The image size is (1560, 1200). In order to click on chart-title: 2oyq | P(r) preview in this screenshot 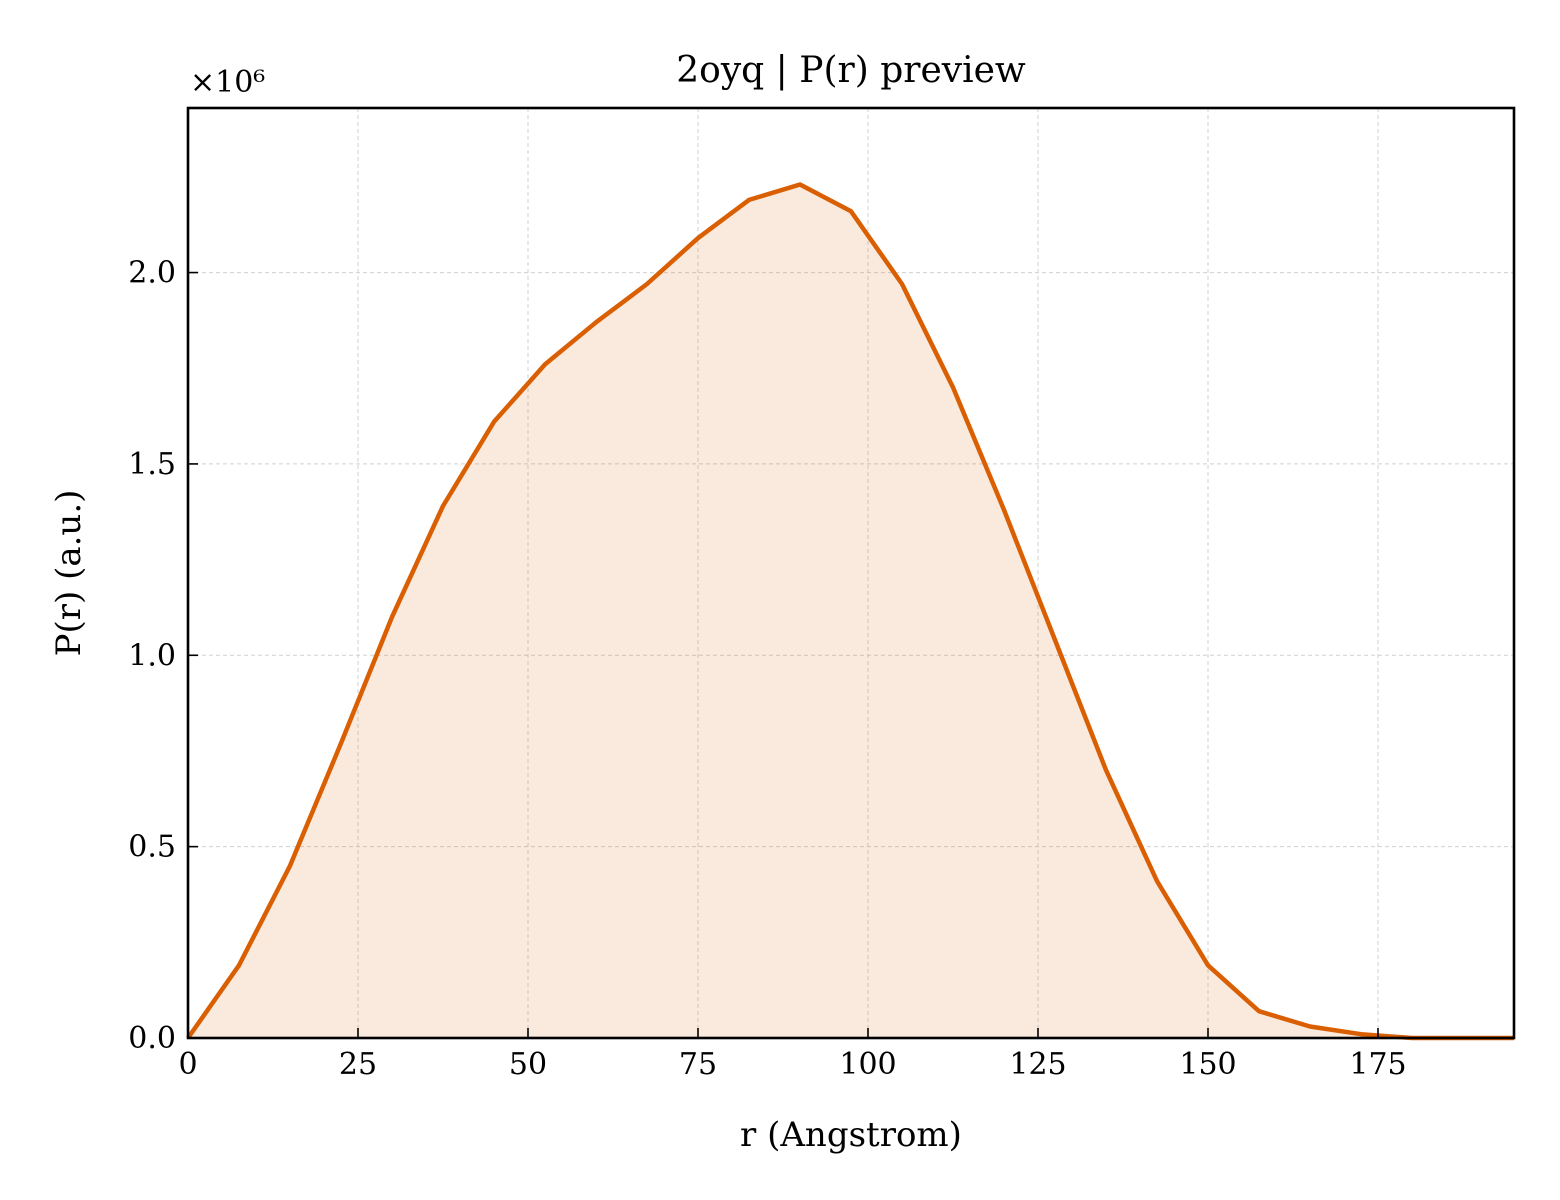, I will do `click(851, 70)`.